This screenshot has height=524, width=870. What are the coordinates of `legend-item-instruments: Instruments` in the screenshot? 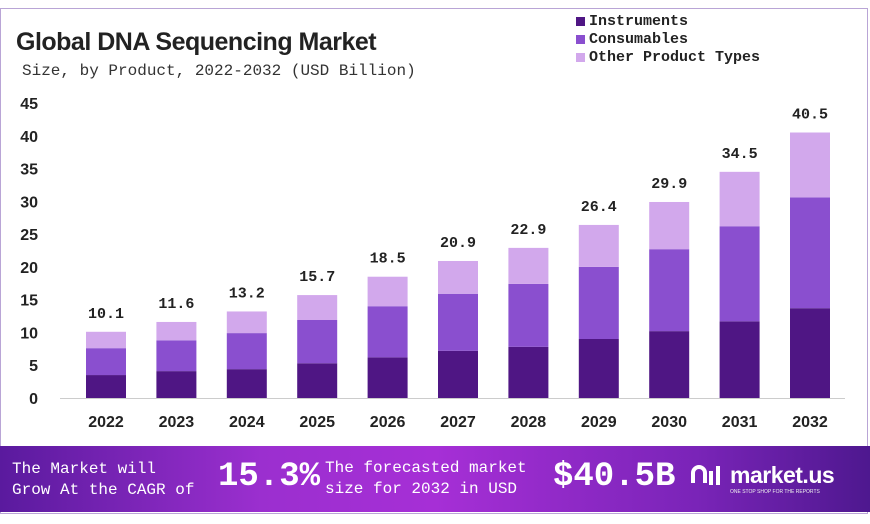 It's located at (668, 21).